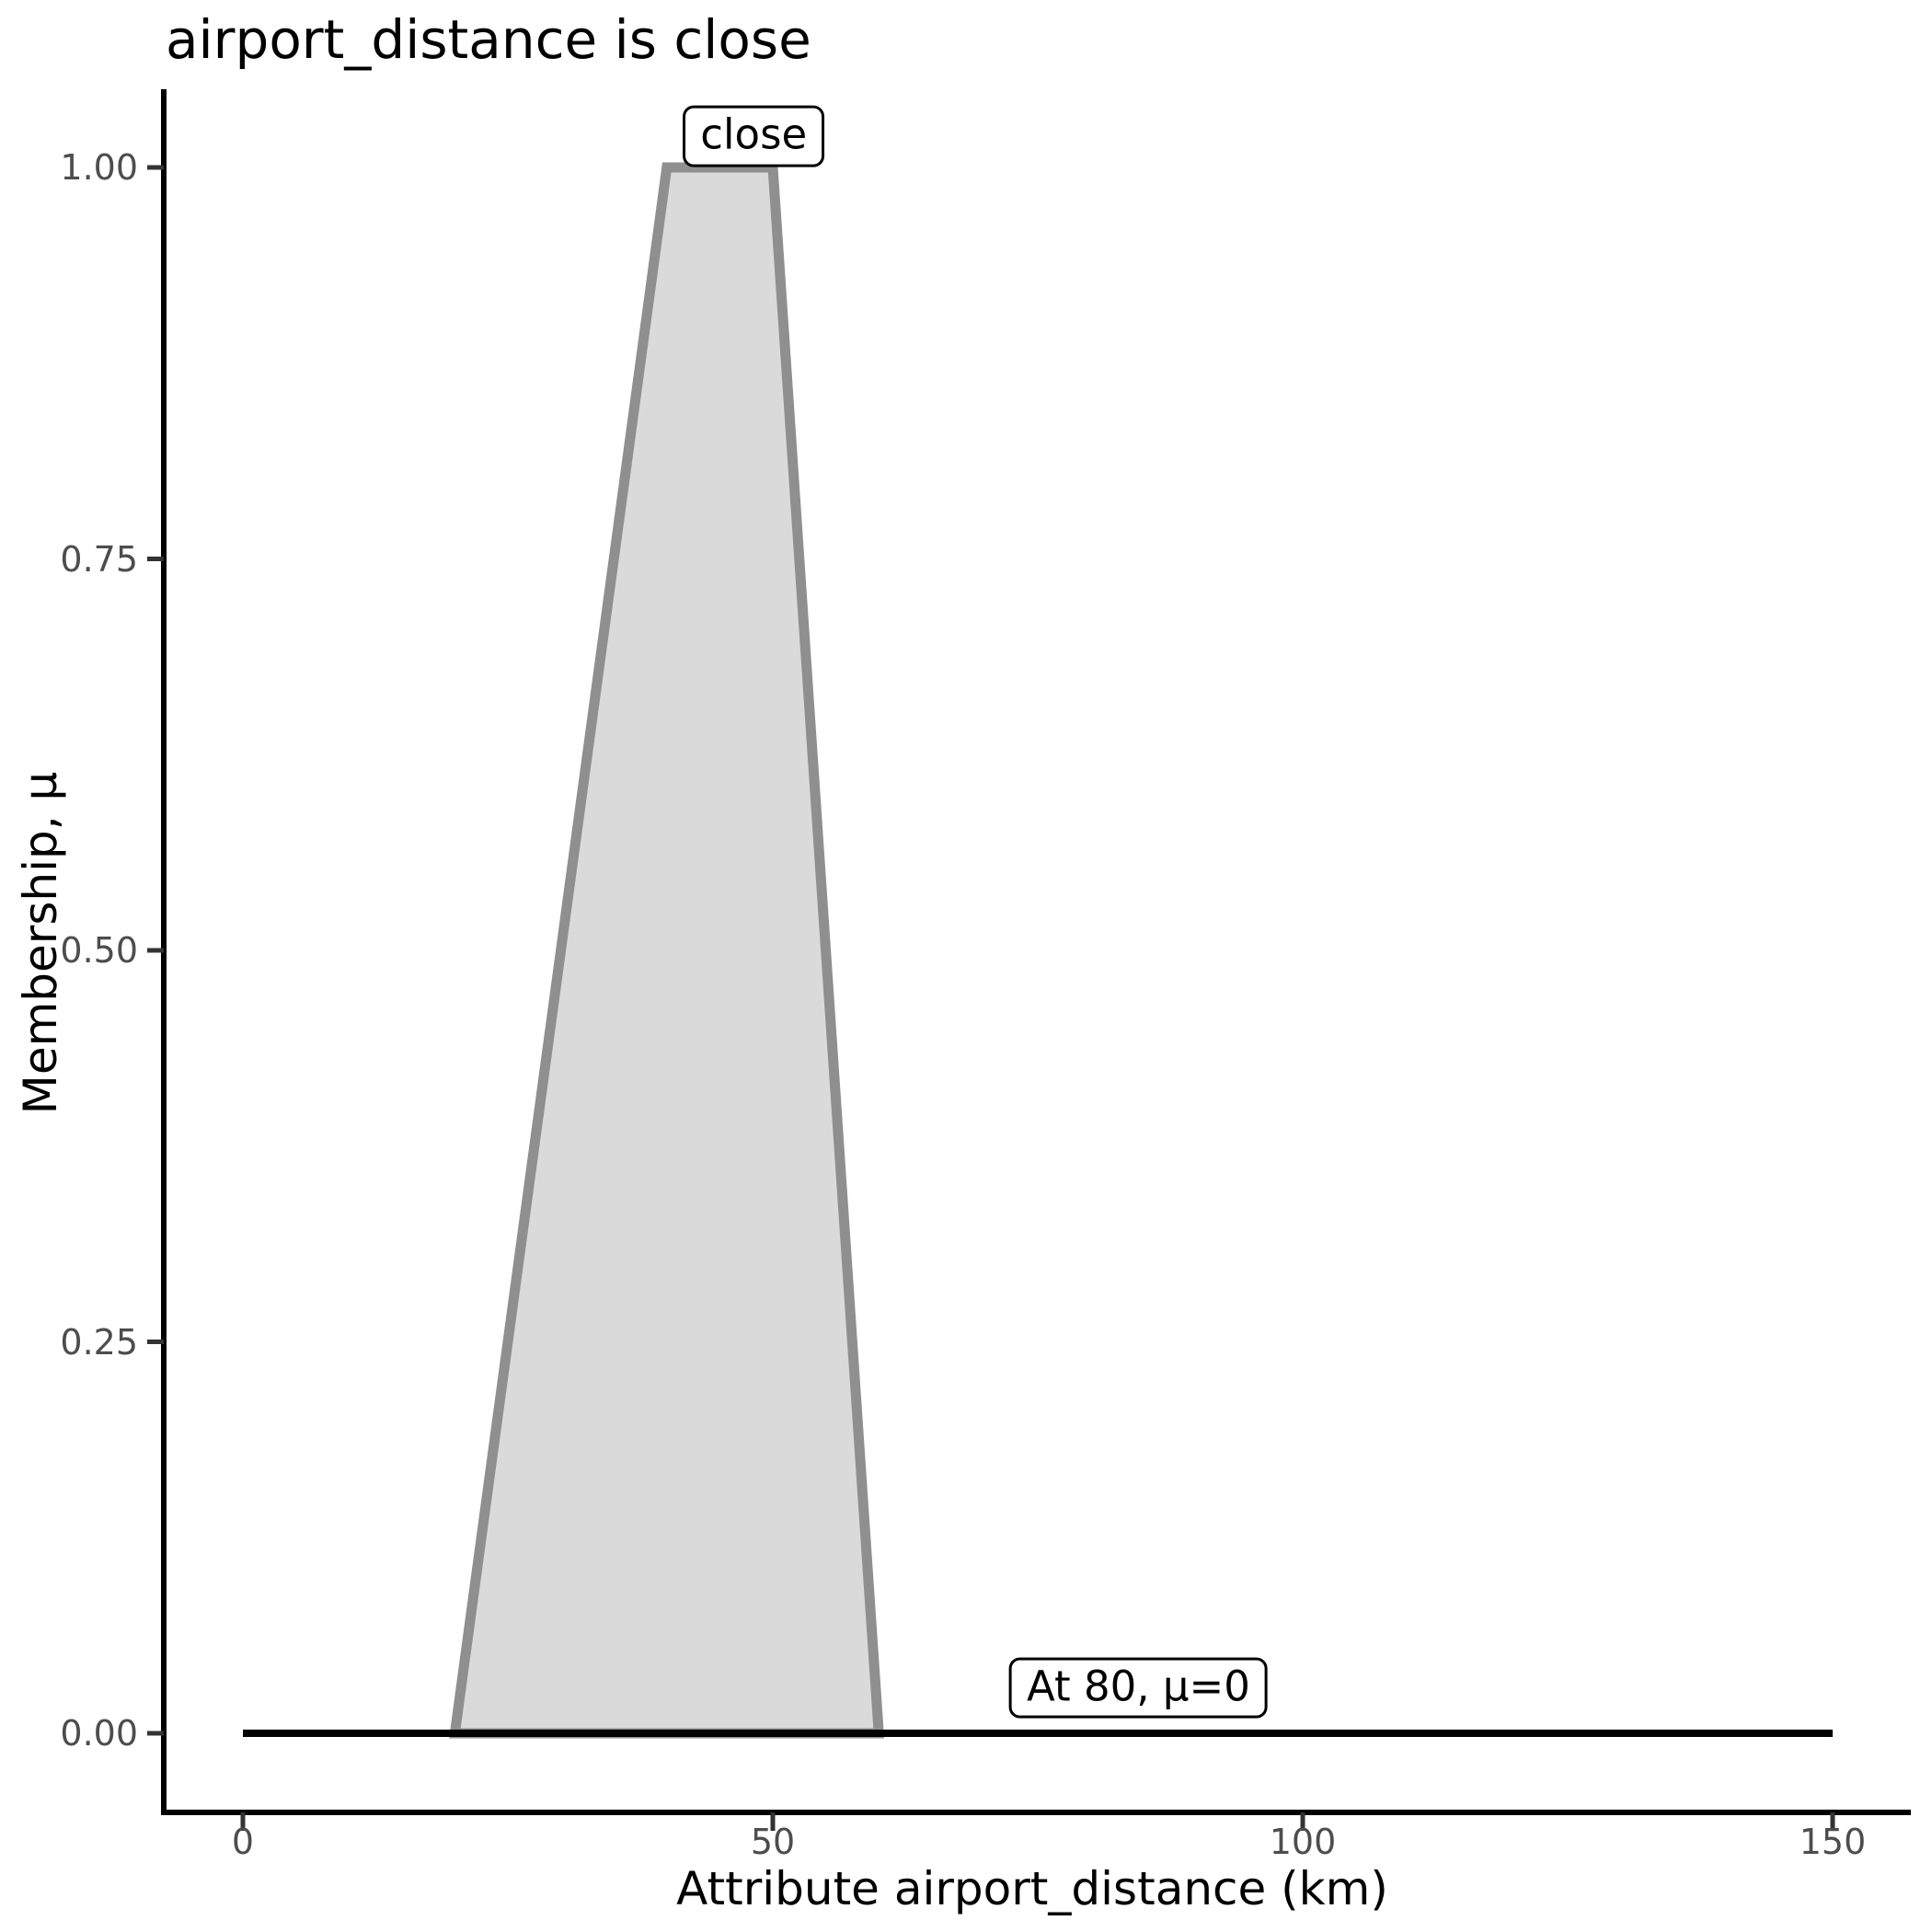 The width and height of the screenshot is (1932, 1932). What do you see at coordinates (754, 136) in the screenshot?
I see `annotation-close-label: close` at bounding box center [754, 136].